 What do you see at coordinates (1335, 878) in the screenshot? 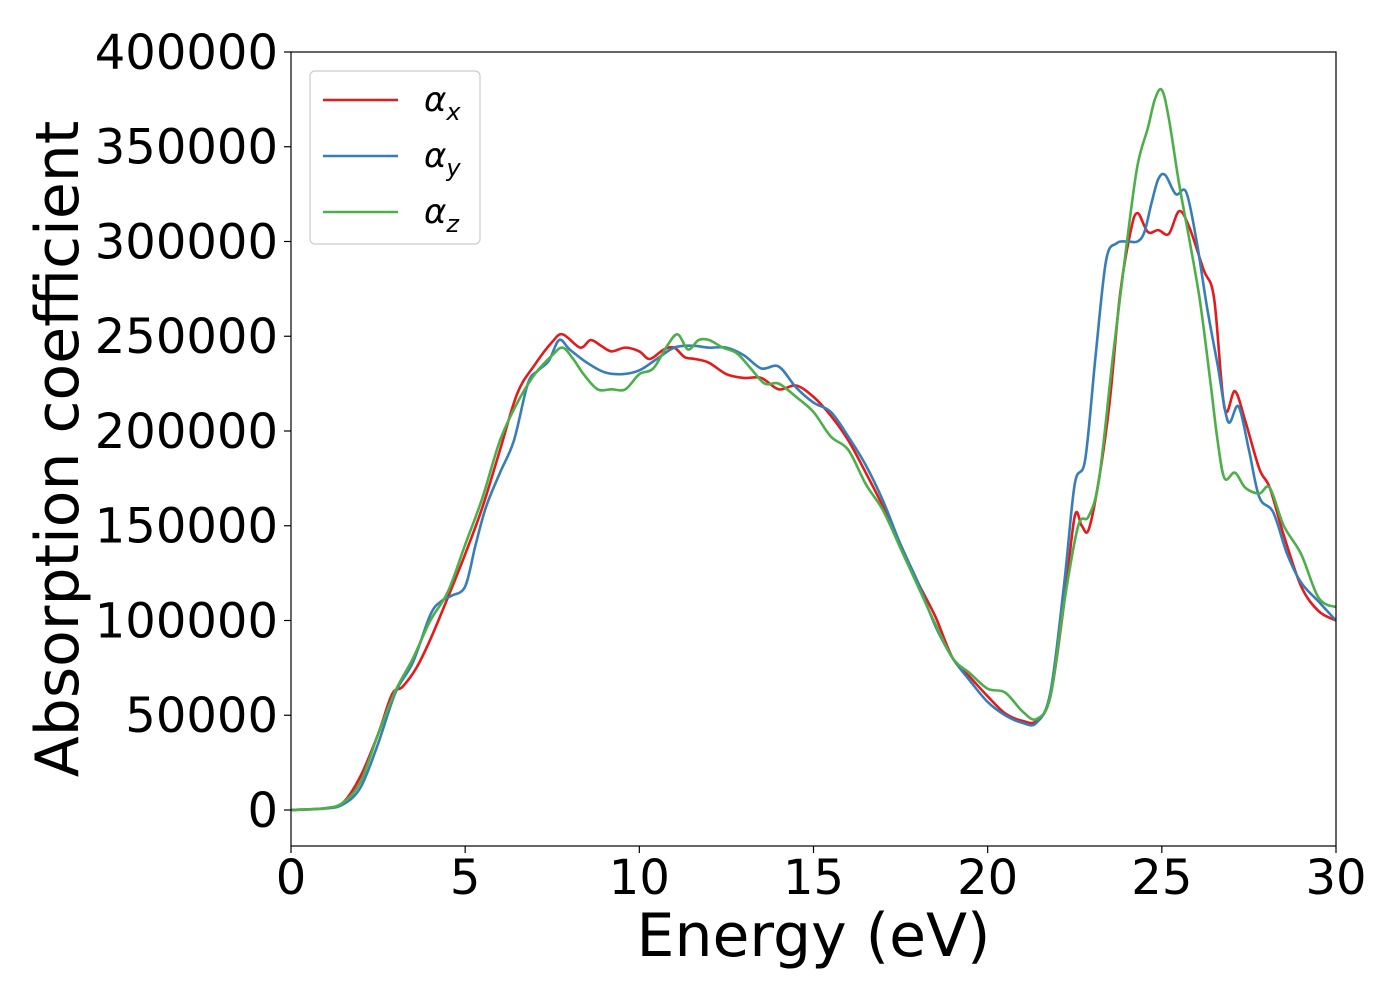
I see `x-tick-label: 30` at bounding box center [1335, 878].